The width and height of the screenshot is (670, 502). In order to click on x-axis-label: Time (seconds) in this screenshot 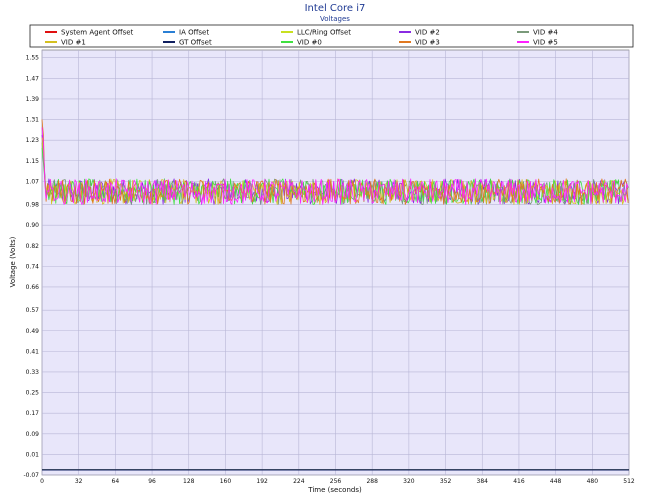, I will do `click(334, 490)`.